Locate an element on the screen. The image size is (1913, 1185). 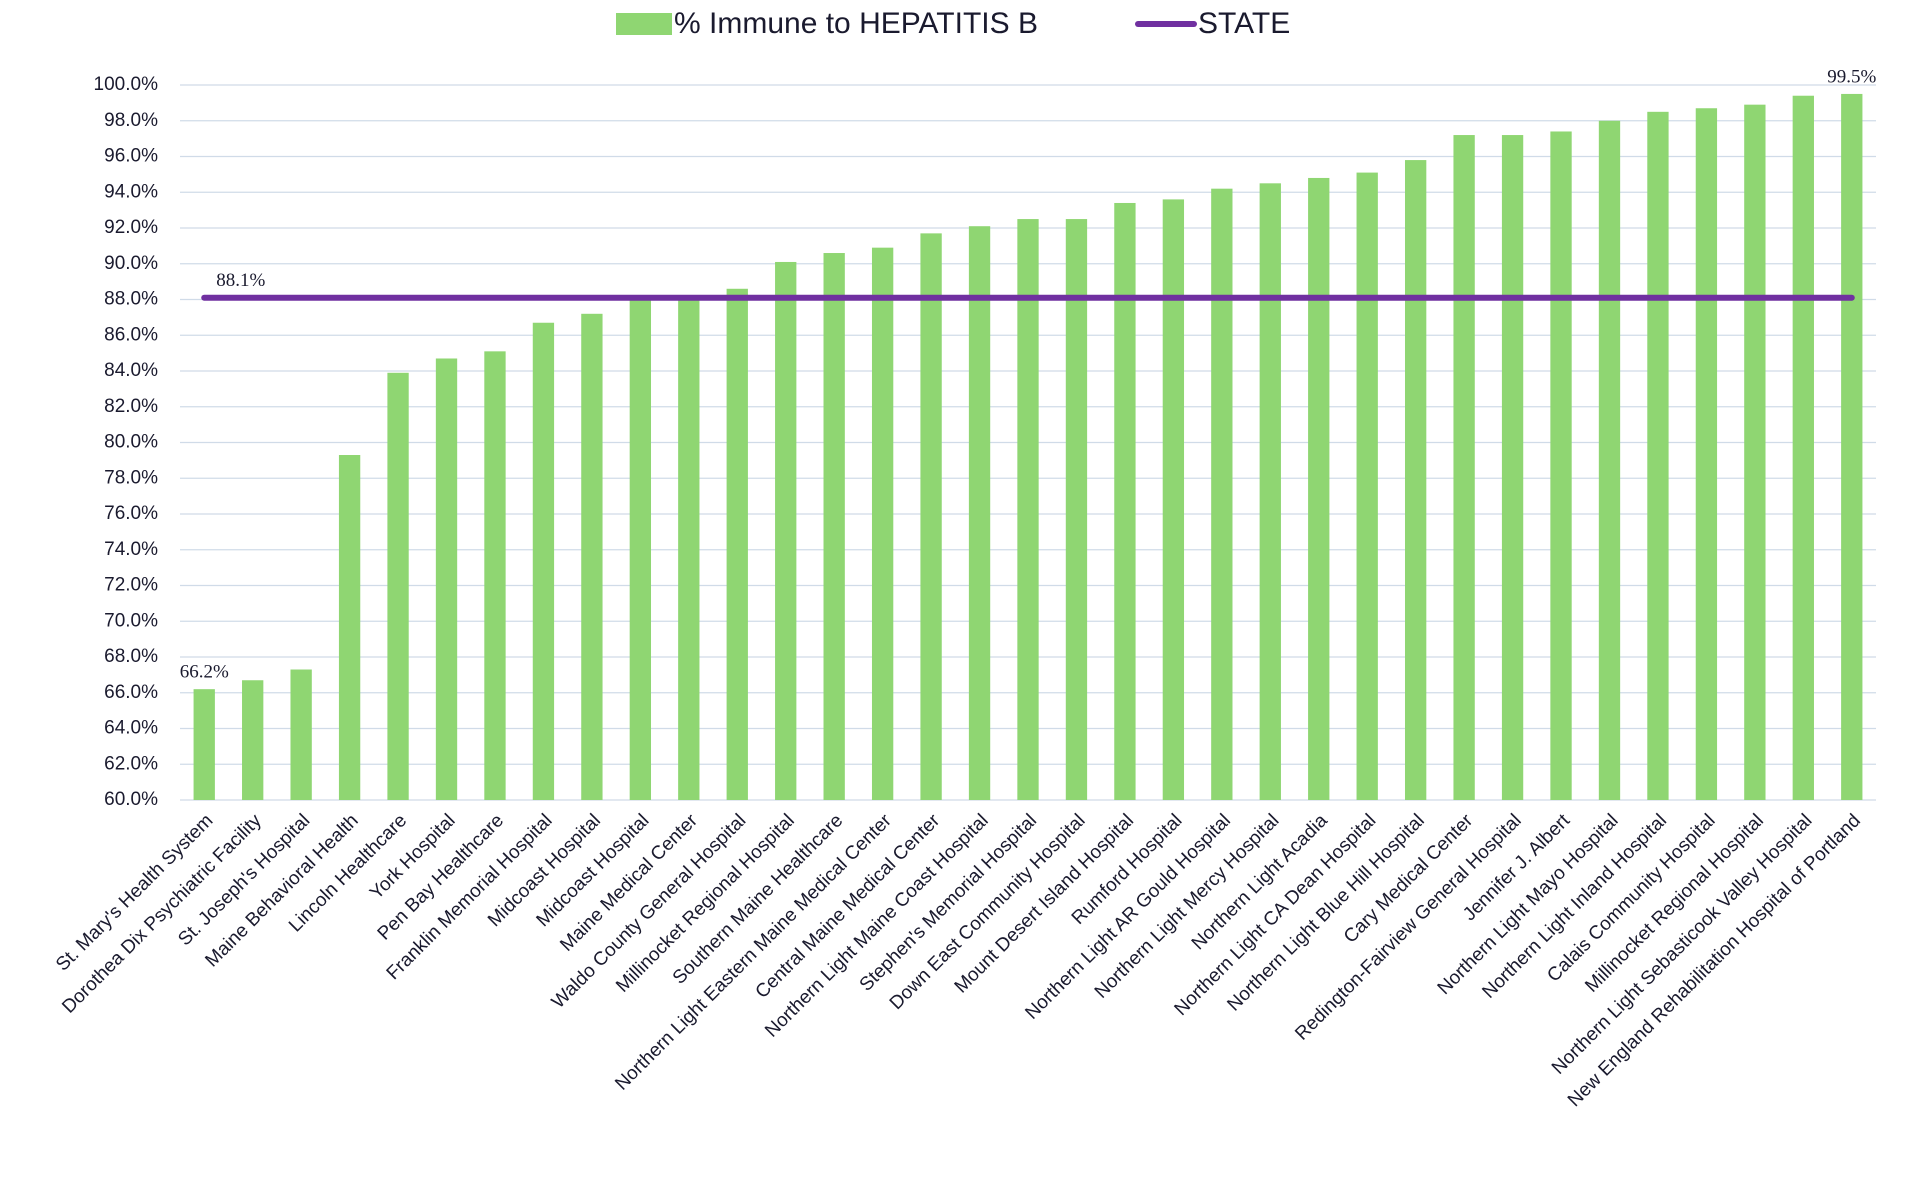
y-tick-label: 80.0% is located at coordinates (131, 442).